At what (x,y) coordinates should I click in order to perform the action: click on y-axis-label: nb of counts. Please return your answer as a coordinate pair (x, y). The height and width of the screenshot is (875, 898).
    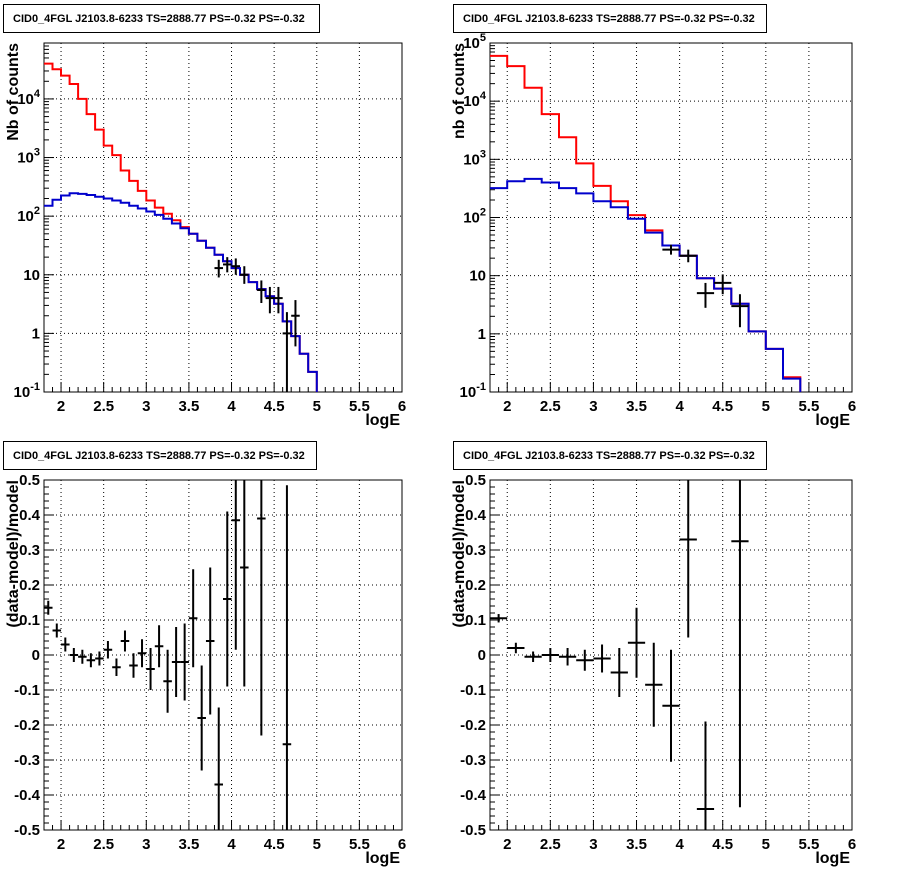
    Looking at the image, I should click on (459, 91).